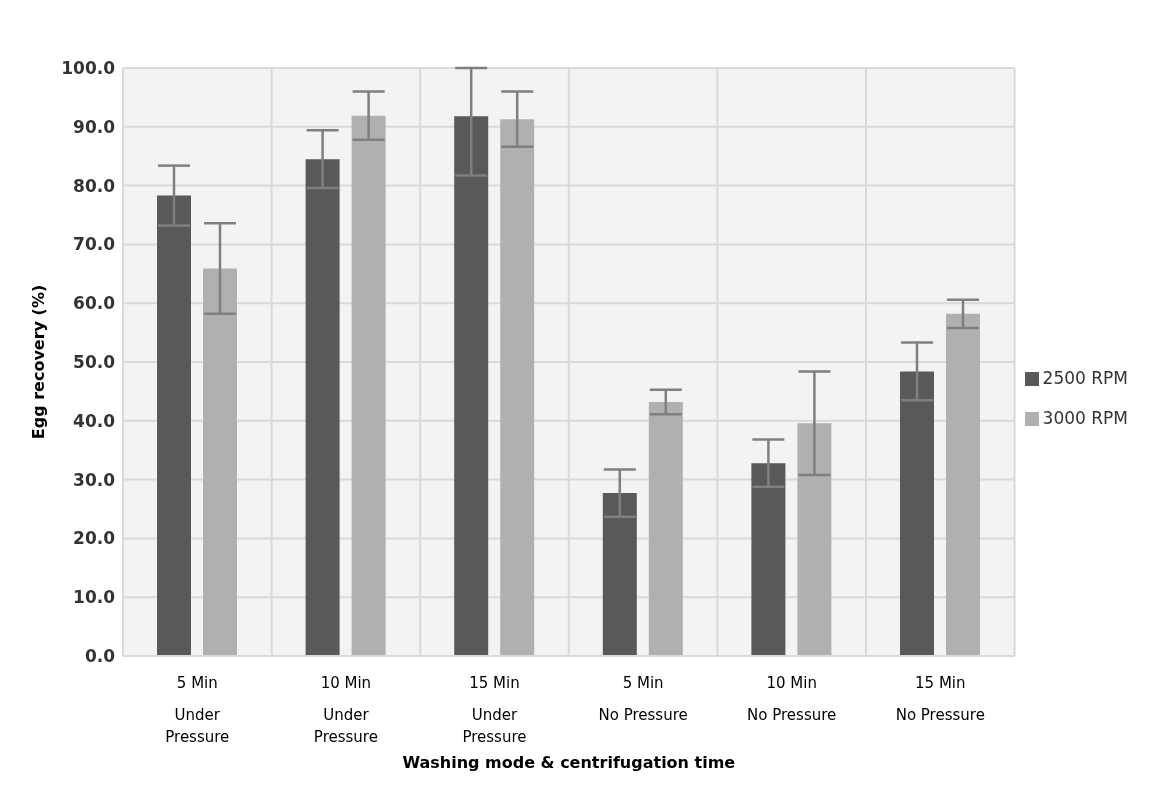 Image resolution: width=1167 pixels, height=798 pixels. What do you see at coordinates (38, 362) in the screenshot?
I see `y-axis-title: Egg recovery (%)` at bounding box center [38, 362].